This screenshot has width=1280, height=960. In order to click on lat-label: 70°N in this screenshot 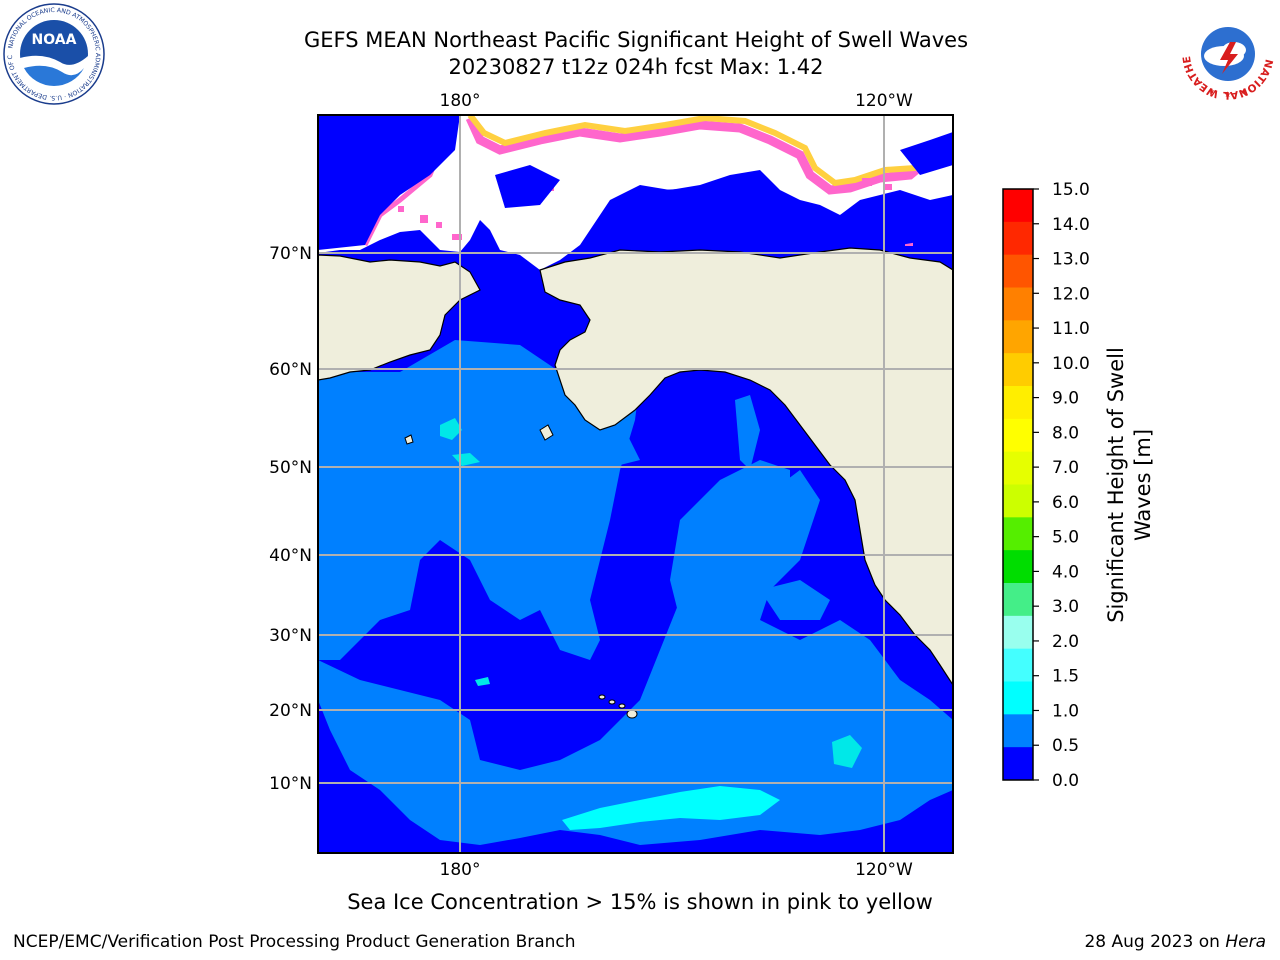, I will do `click(290, 254)`.